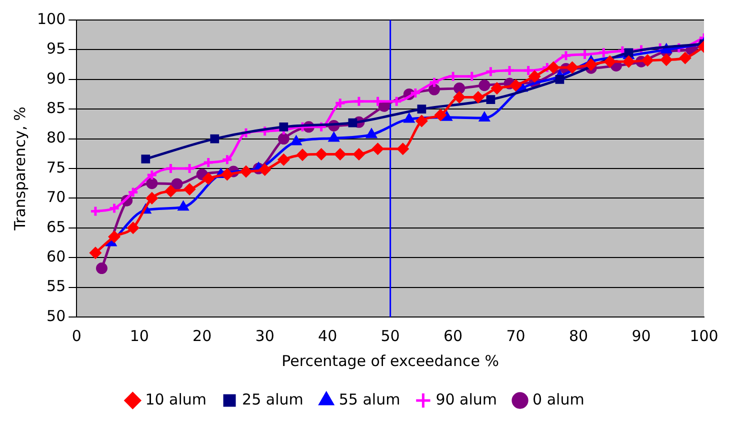 Image resolution: width=732 pixels, height=426 pixels. I want to click on y-tick-label: 90, so click(56, 78).